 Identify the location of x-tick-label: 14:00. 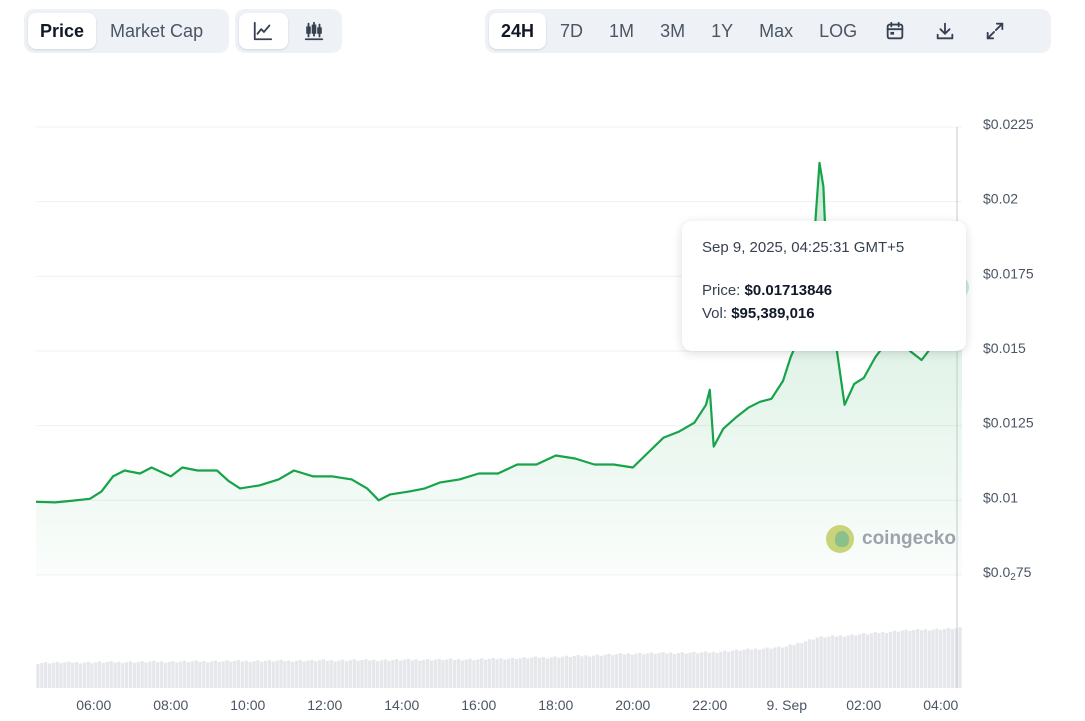
(401, 705).